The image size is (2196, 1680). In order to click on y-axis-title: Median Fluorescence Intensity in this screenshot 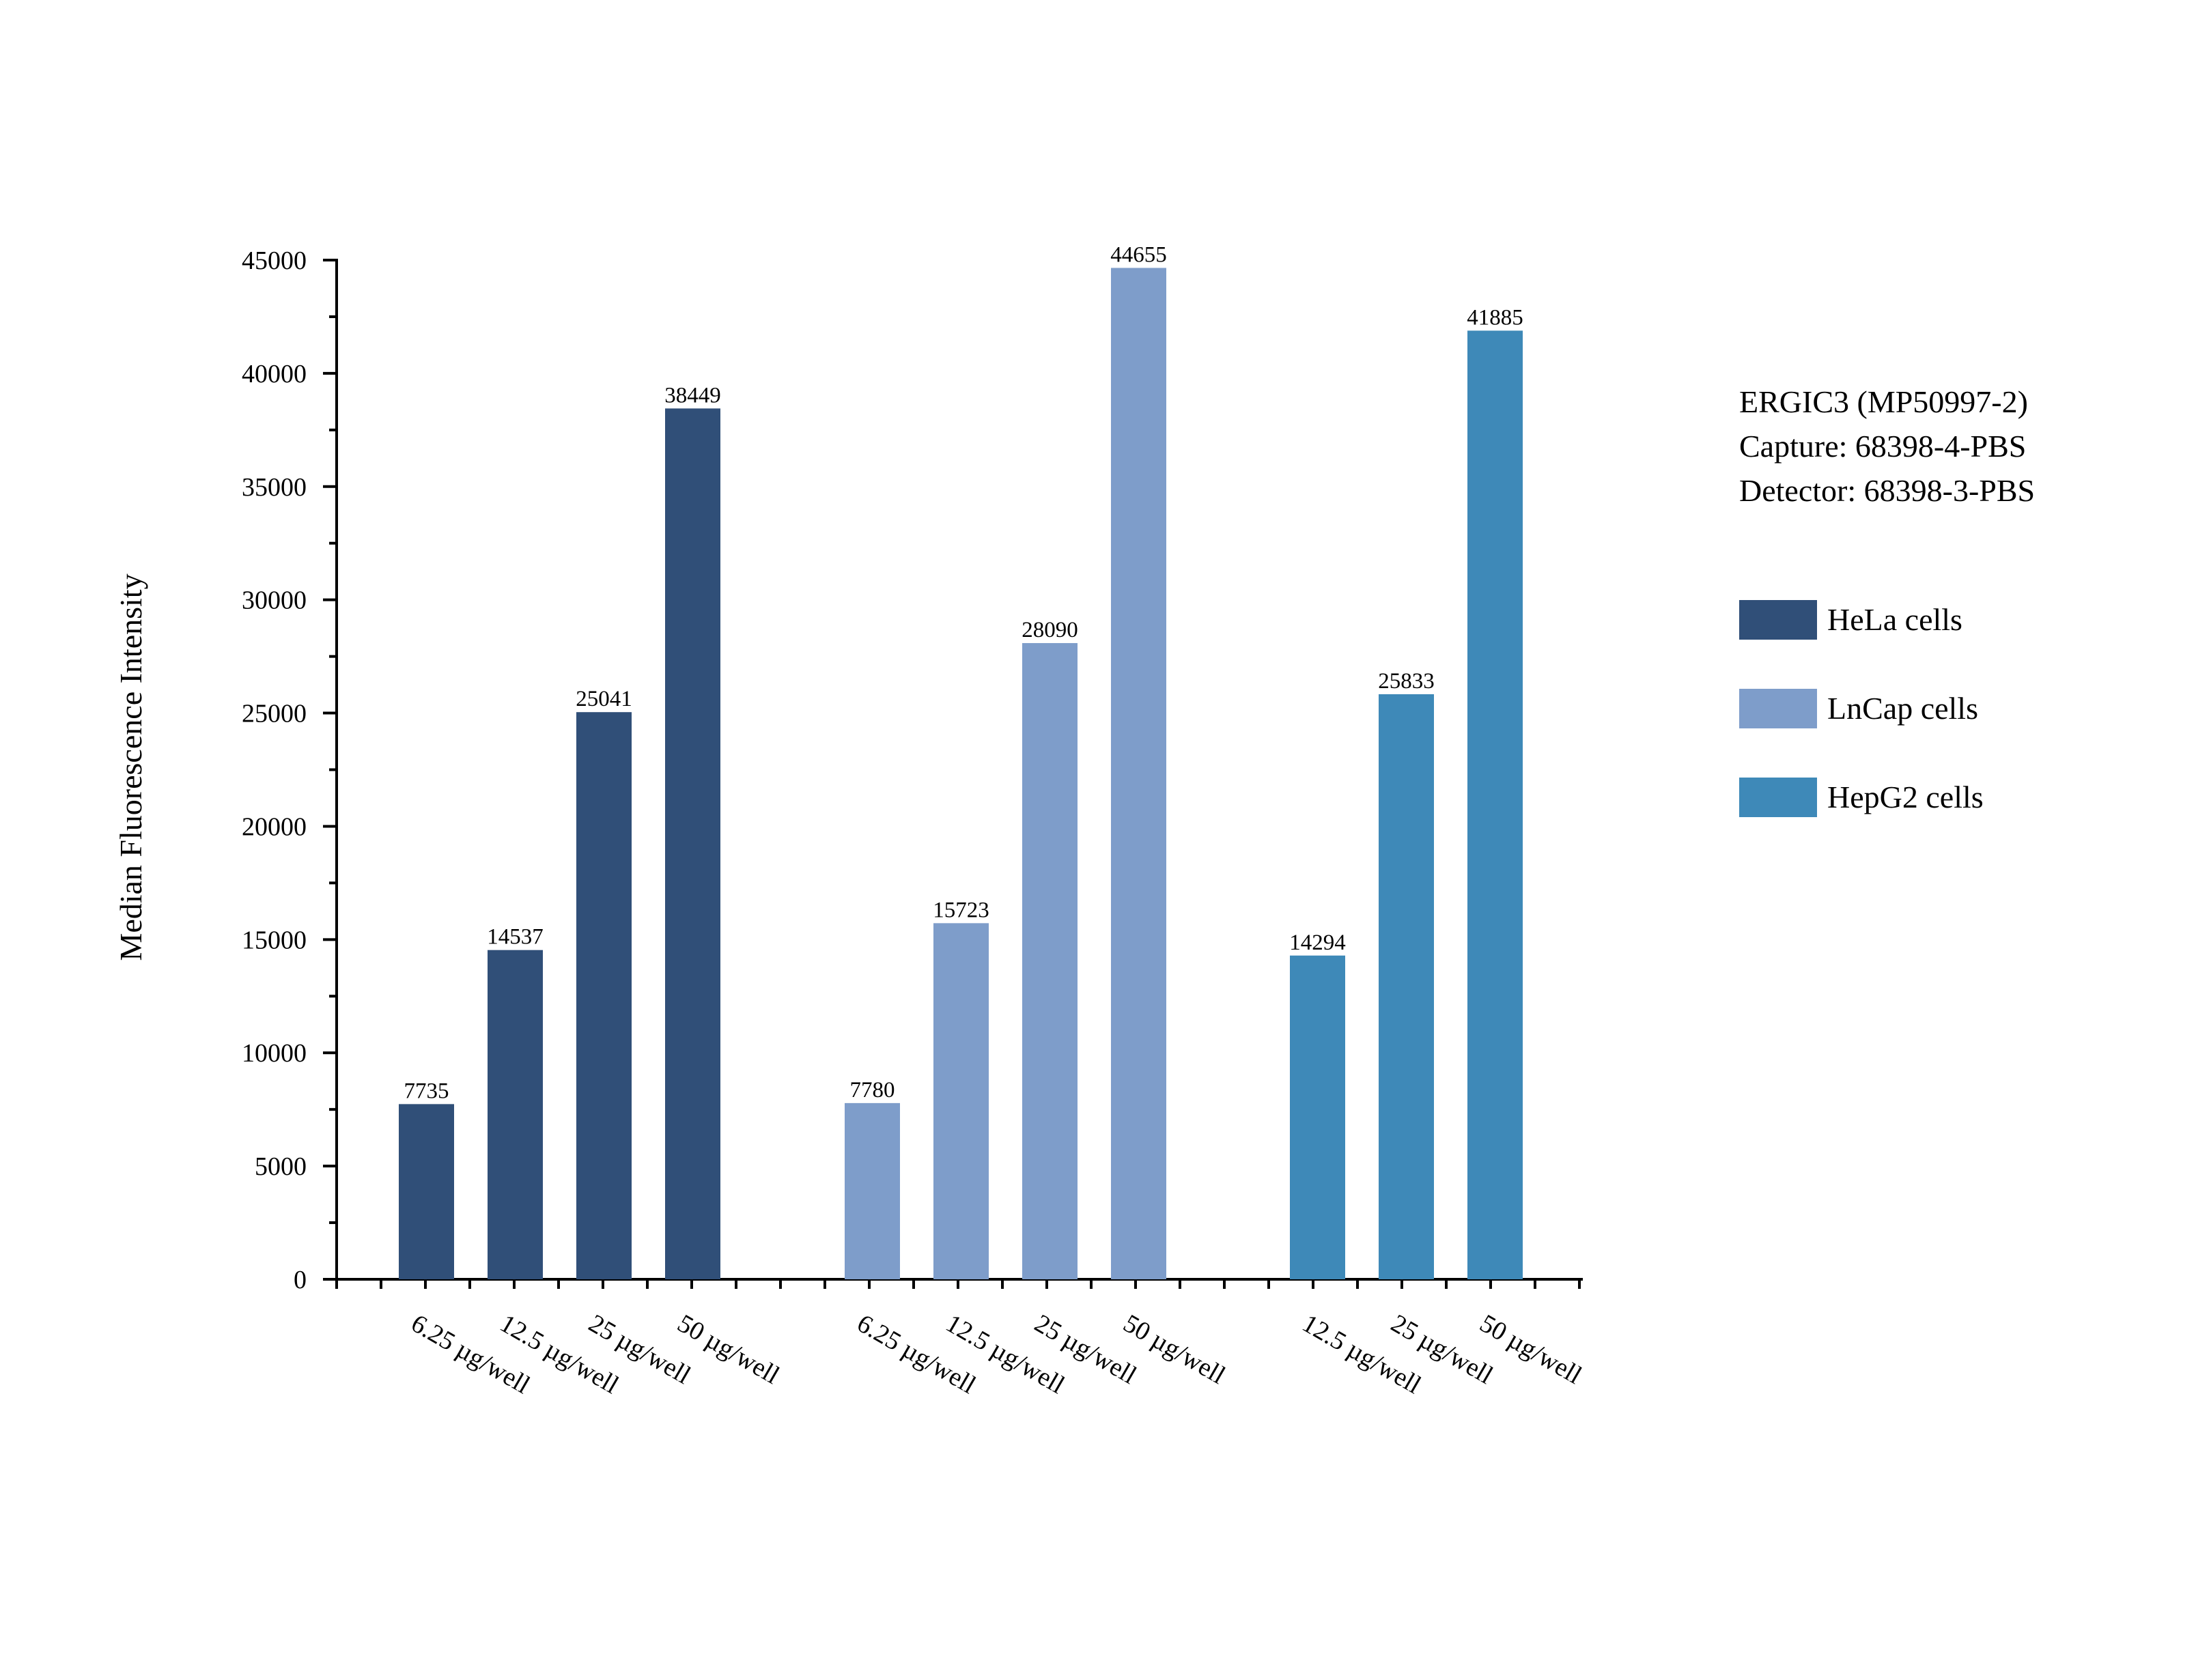, I will do `click(130, 766)`.